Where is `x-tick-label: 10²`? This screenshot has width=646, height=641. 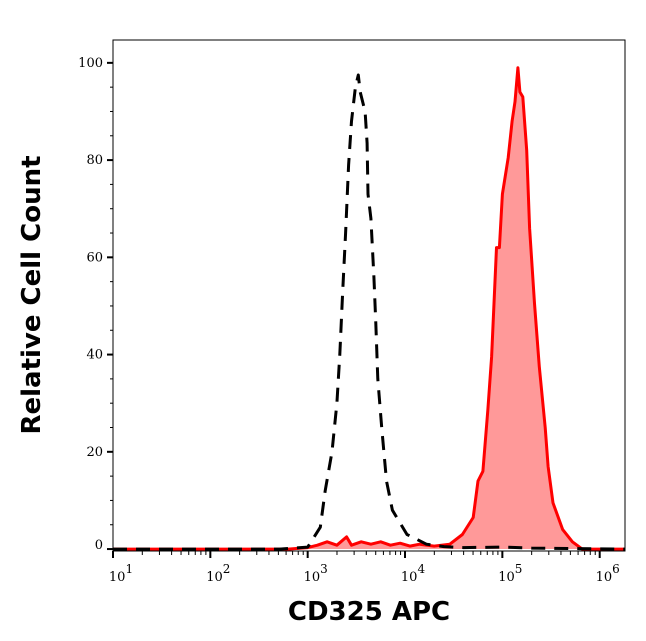 x-tick-label: 10² is located at coordinates (218, 573).